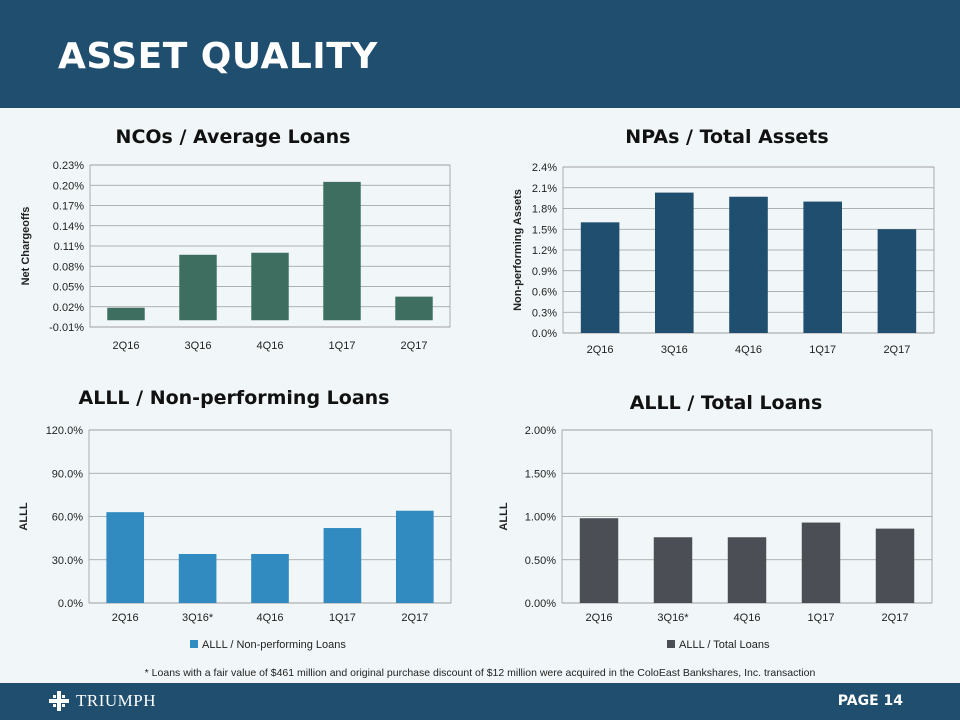 Image resolution: width=960 pixels, height=720 pixels. What do you see at coordinates (518, 250) in the screenshot?
I see `y-axis-label: Non-performing Assets` at bounding box center [518, 250].